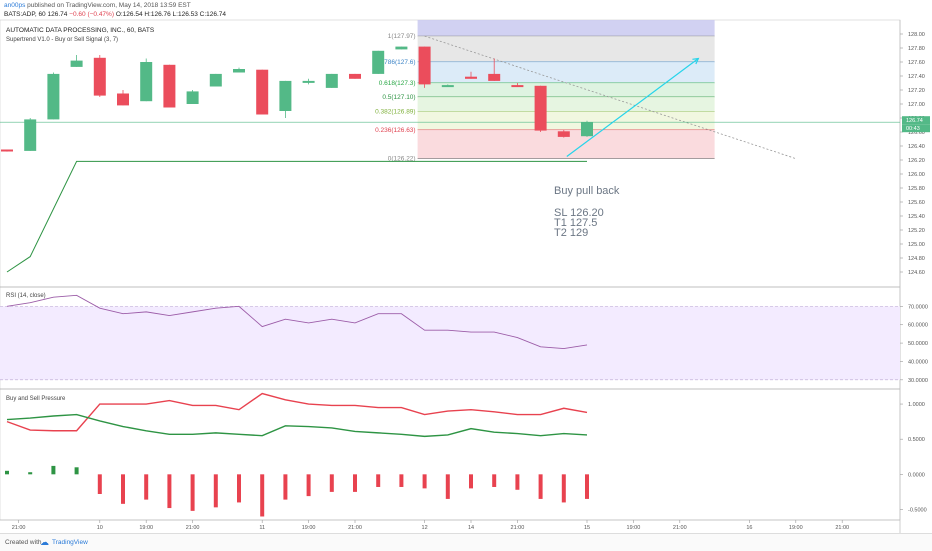  What do you see at coordinates (913, 129) in the screenshot?
I see `timer-label: 00:43` at bounding box center [913, 129].